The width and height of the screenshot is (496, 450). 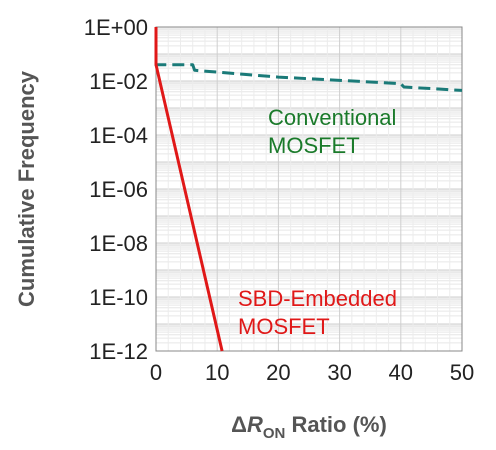 What do you see at coordinates (462, 372) in the screenshot?
I see `x-tick-label: 50` at bounding box center [462, 372].